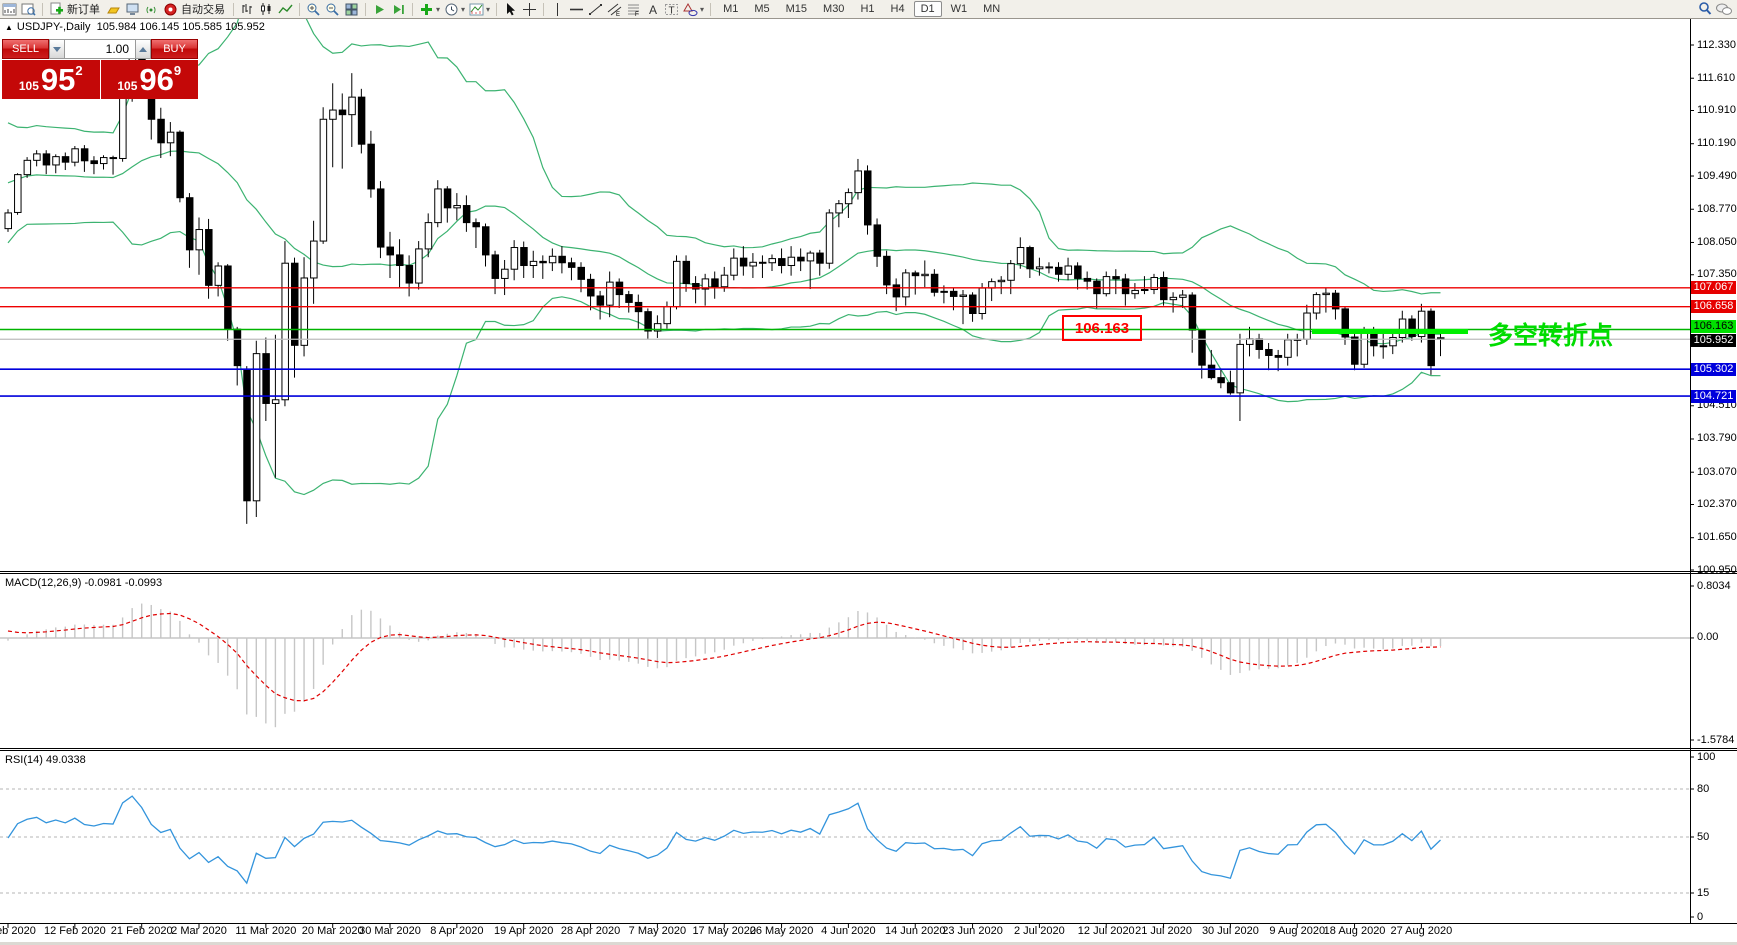 This screenshot has height=945, width=1737. What do you see at coordinates (151, 9) in the screenshot?
I see `signal-icon` at bounding box center [151, 9].